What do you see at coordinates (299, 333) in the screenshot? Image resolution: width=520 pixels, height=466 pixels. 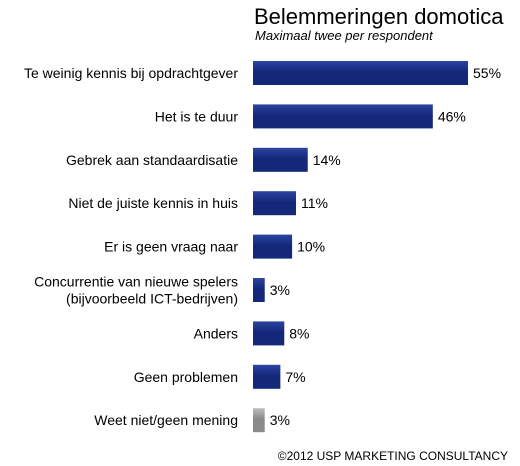 I see `value-label: 8%` at bounding box center [299, 333].